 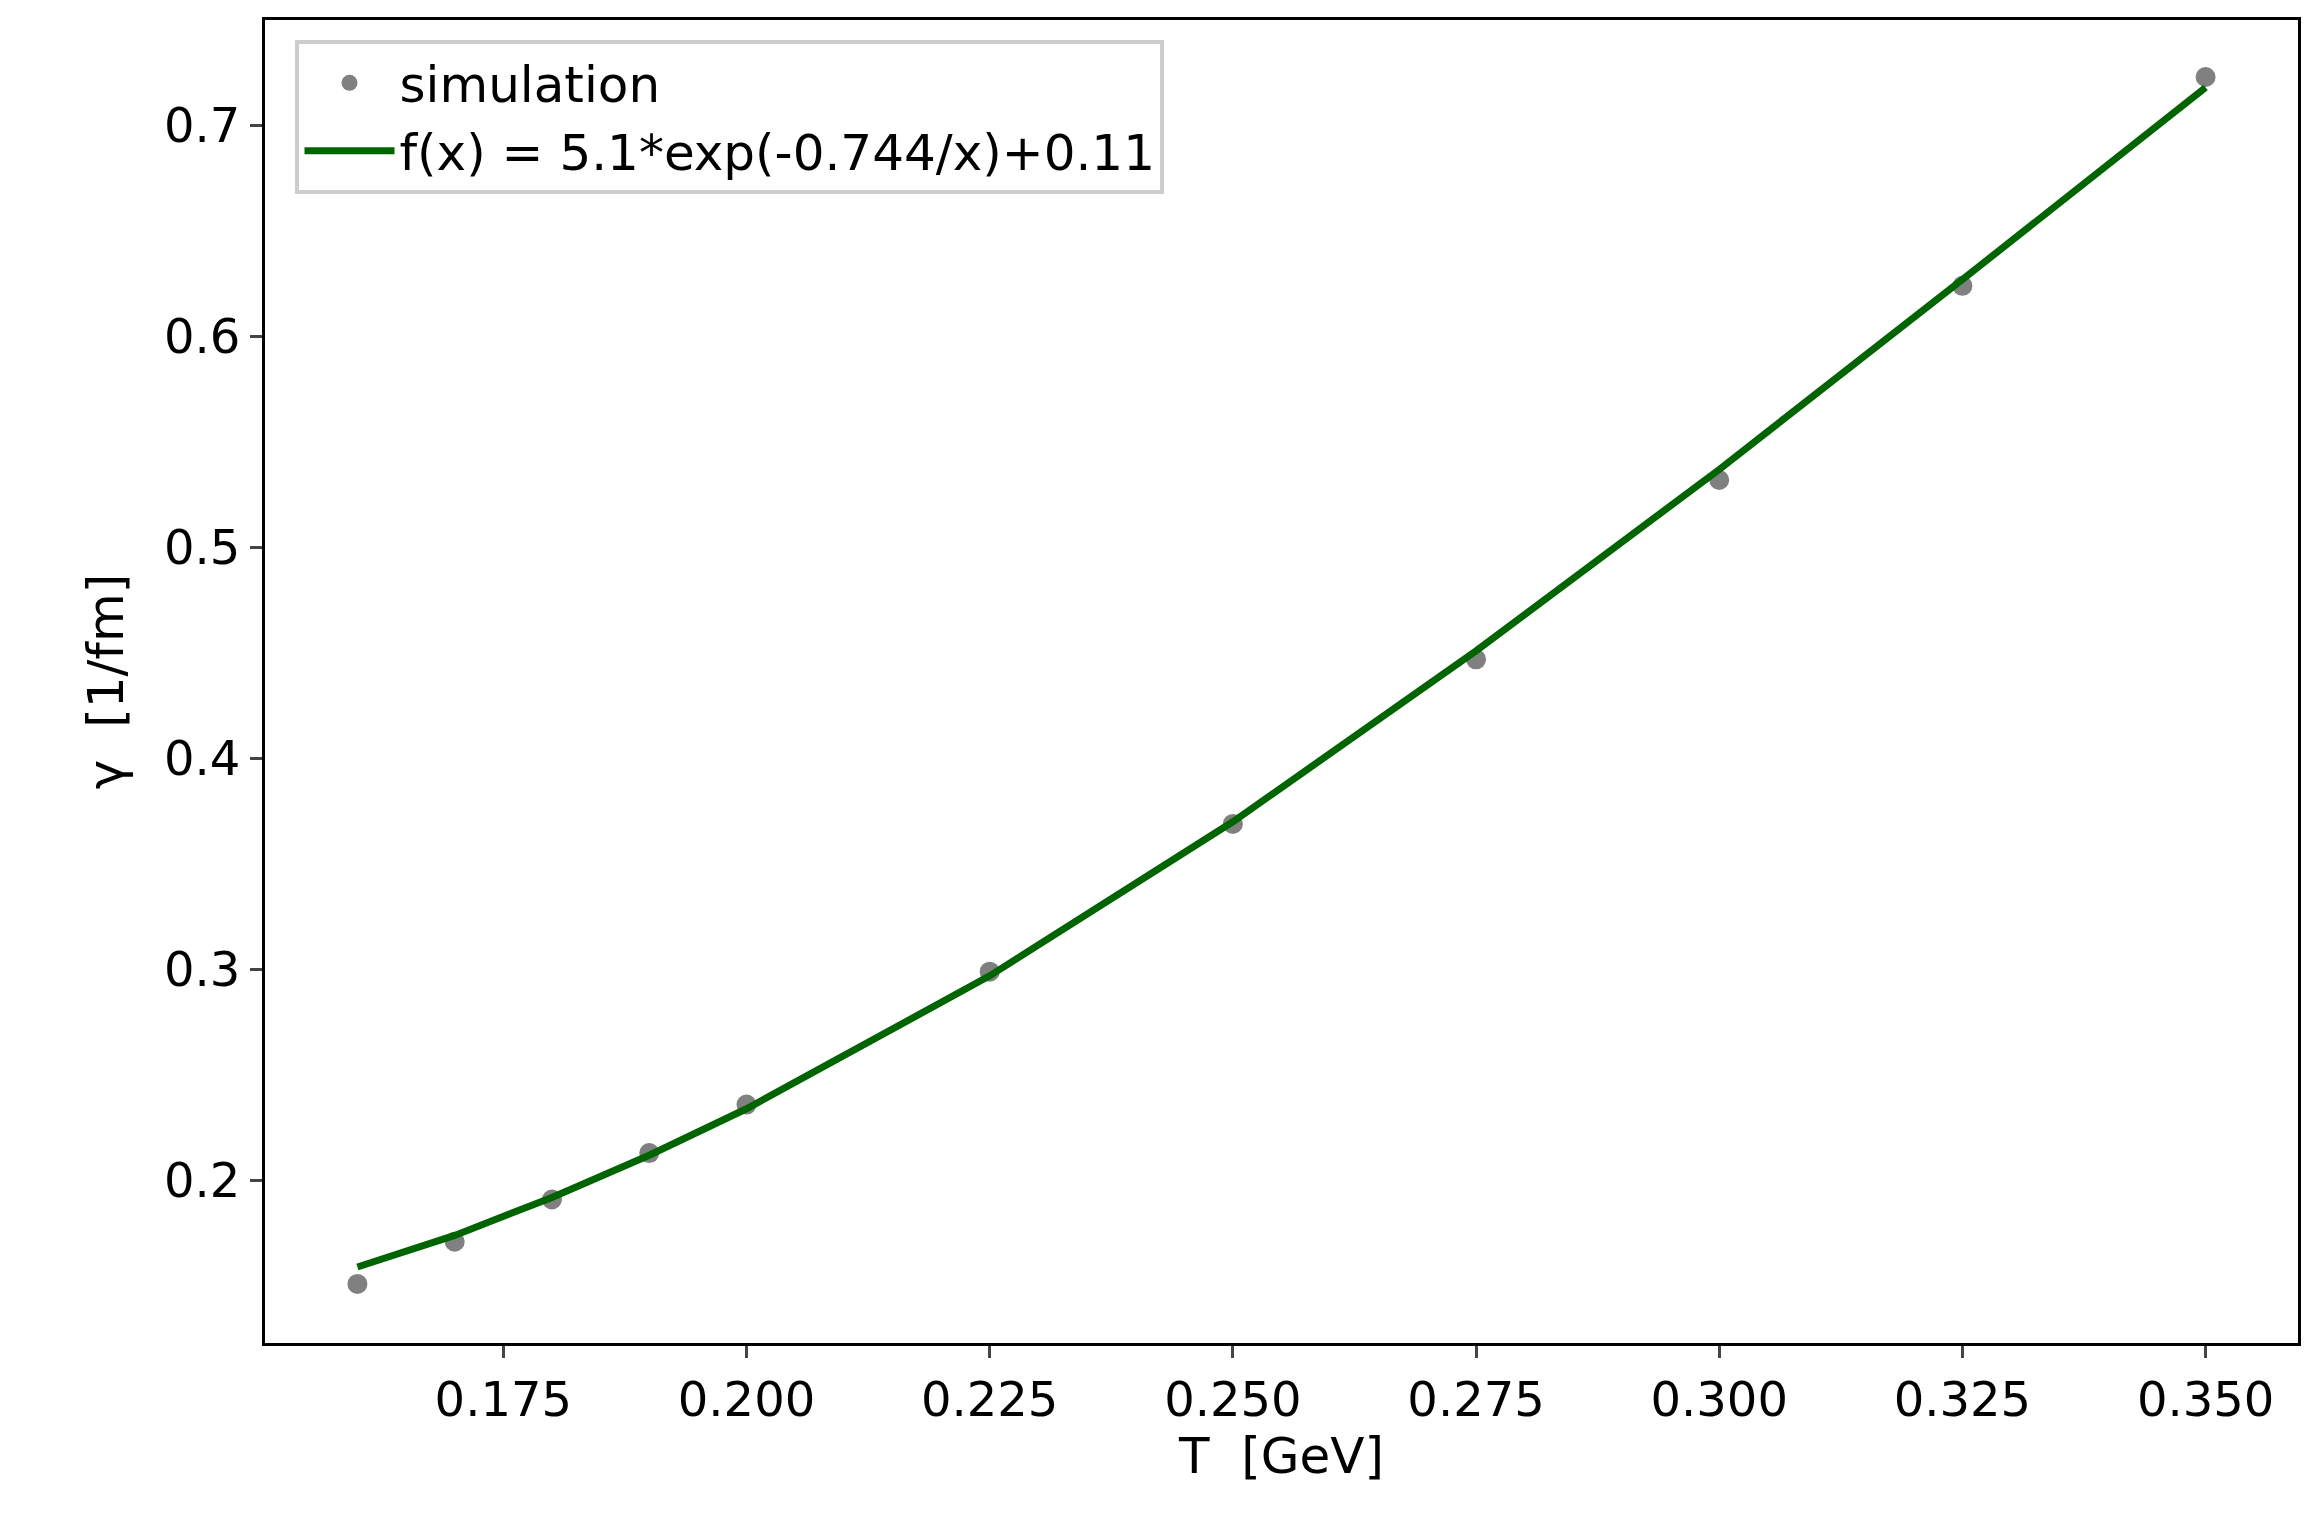 I want to click on y-axis-title: γ [1/fm], so click(x=106, y=681).